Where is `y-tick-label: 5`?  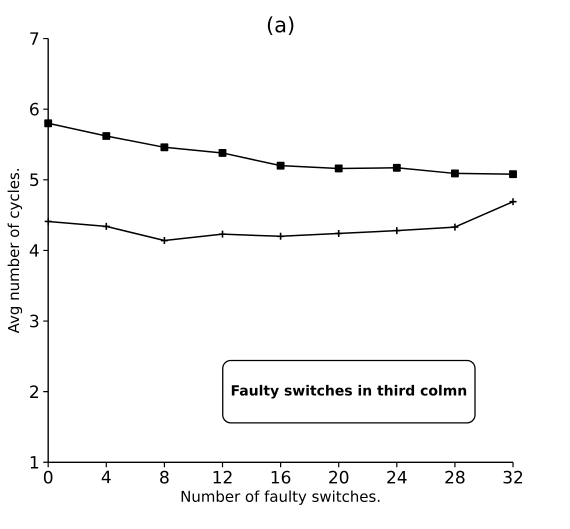 y-tick-label: 5 is located at coordinates (34, 180).